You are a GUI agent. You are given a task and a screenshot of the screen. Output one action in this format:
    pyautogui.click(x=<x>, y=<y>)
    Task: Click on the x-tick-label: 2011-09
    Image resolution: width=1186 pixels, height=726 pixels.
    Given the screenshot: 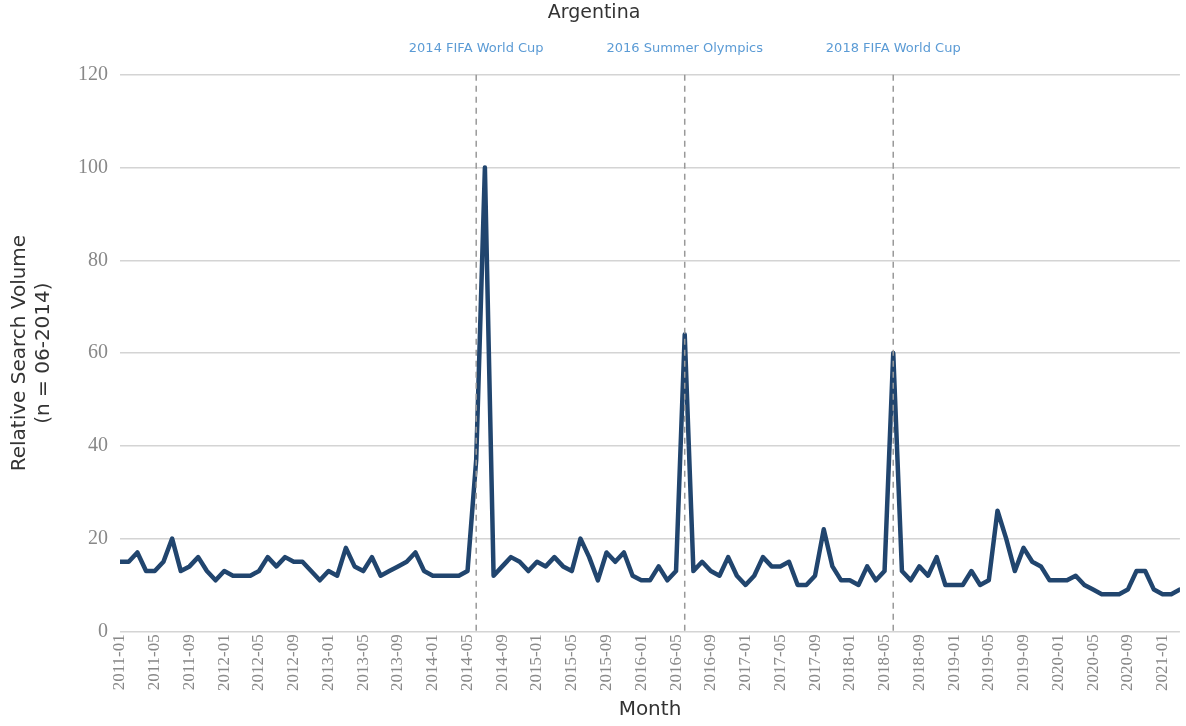 What is the action you would take?
    pyautogui.click(x=188, y=662)
    